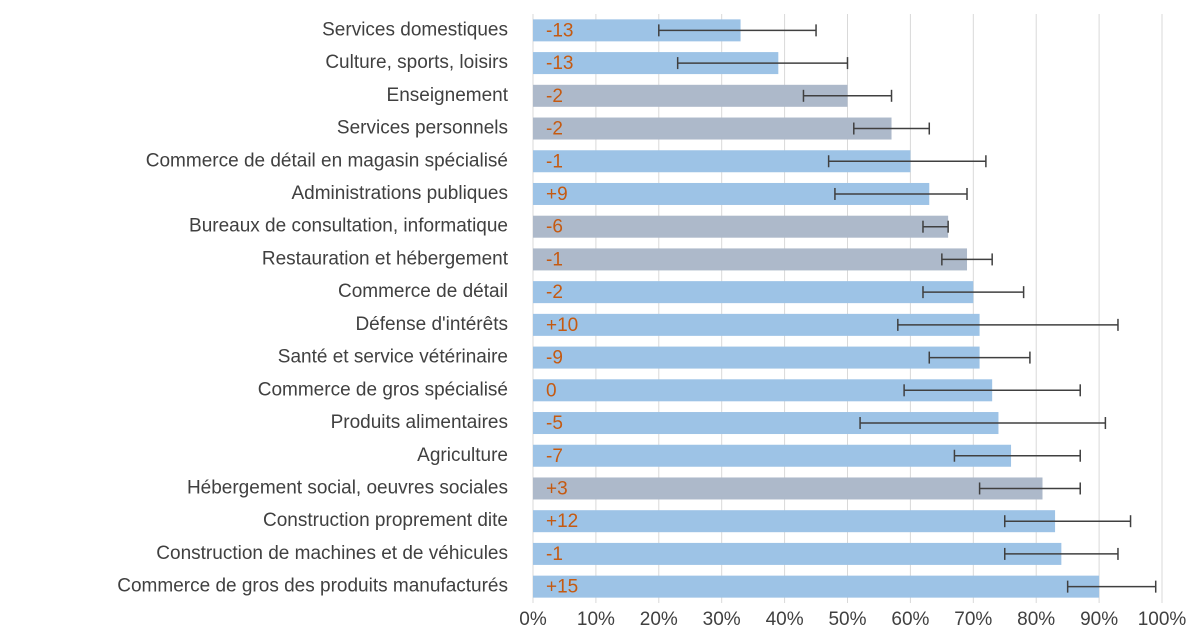  I want to click on data-label: +3, so click(557, 488).